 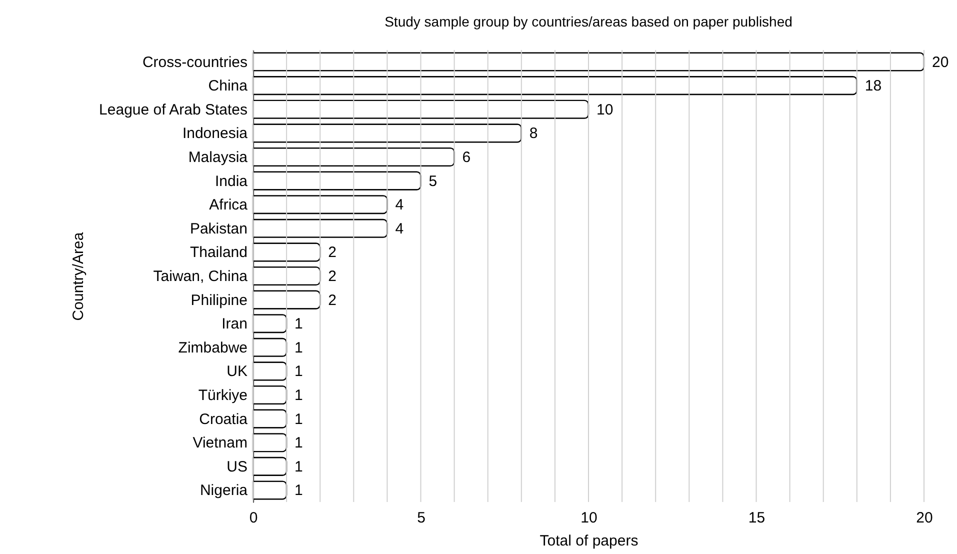 What do you see at coordinates (421, 518) in the screenshot?
I see `x-tick-label: 5` at bounding box center [421, 518].